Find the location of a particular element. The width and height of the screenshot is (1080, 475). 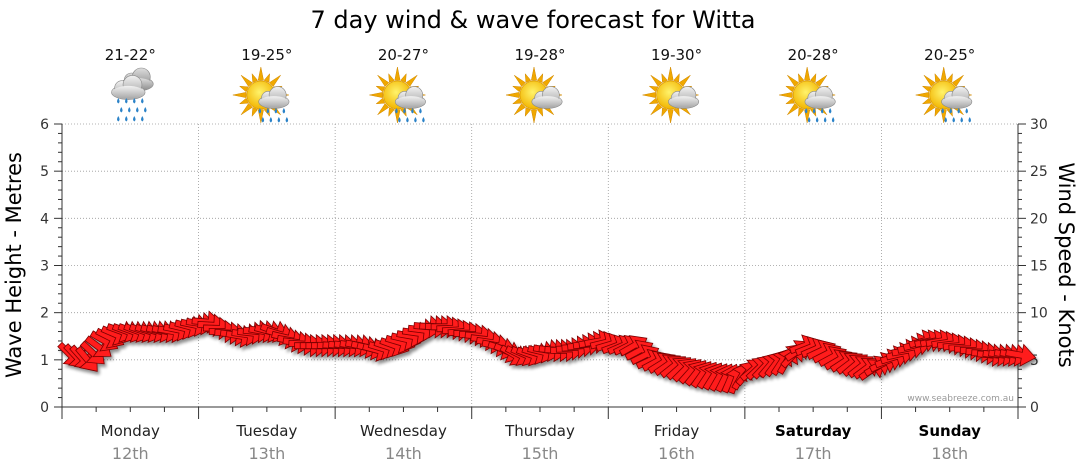

left-tick-label: 6 is located at coordinates (44, 125).